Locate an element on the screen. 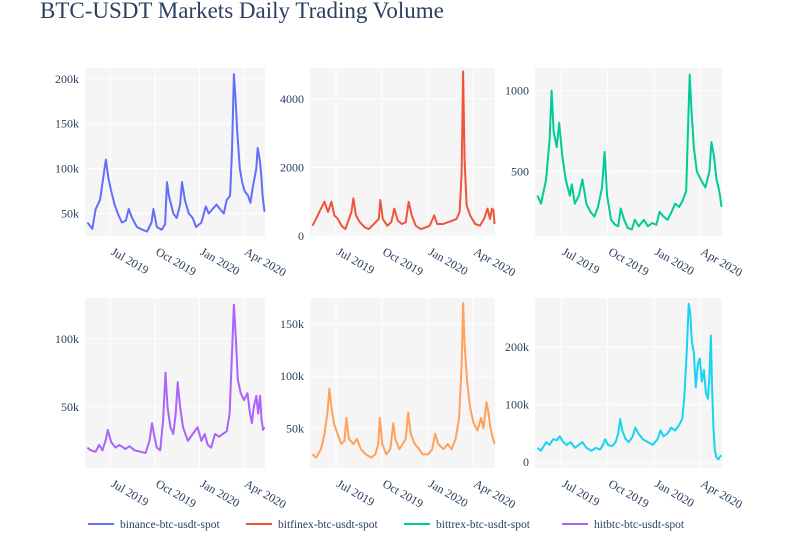  y-tick-label: 4000 is located at coordinates (292, 99).